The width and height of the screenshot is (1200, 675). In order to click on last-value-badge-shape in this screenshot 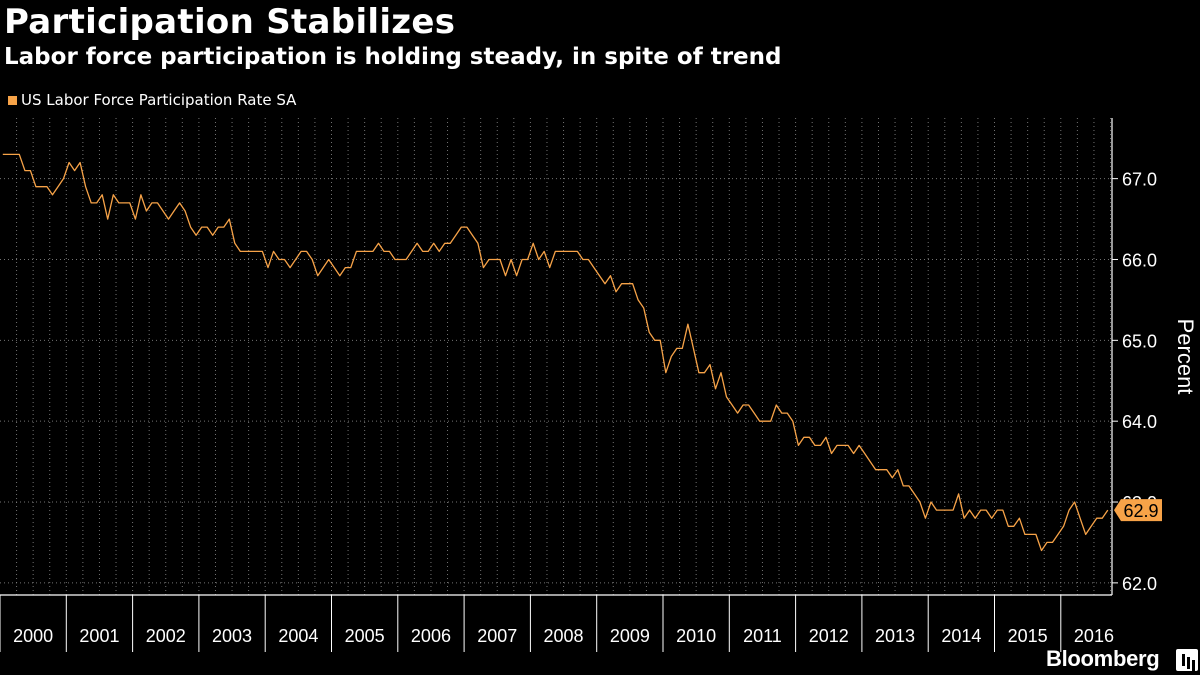, I will do `click(1138, 510)`.